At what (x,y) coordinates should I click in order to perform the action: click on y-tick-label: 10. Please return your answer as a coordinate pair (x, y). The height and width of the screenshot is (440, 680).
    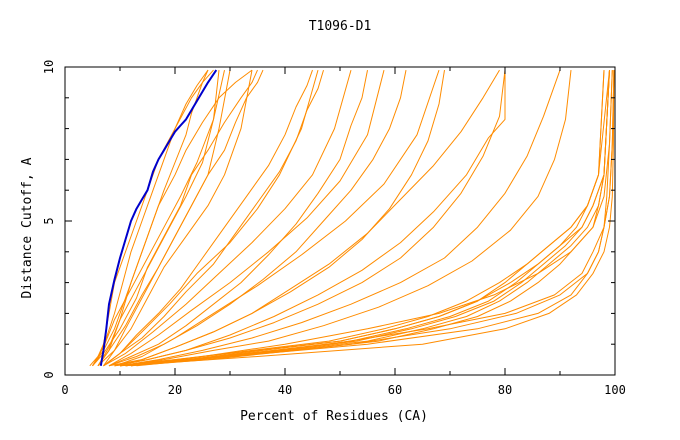
    Looking at the image, I should click on (49, 67).